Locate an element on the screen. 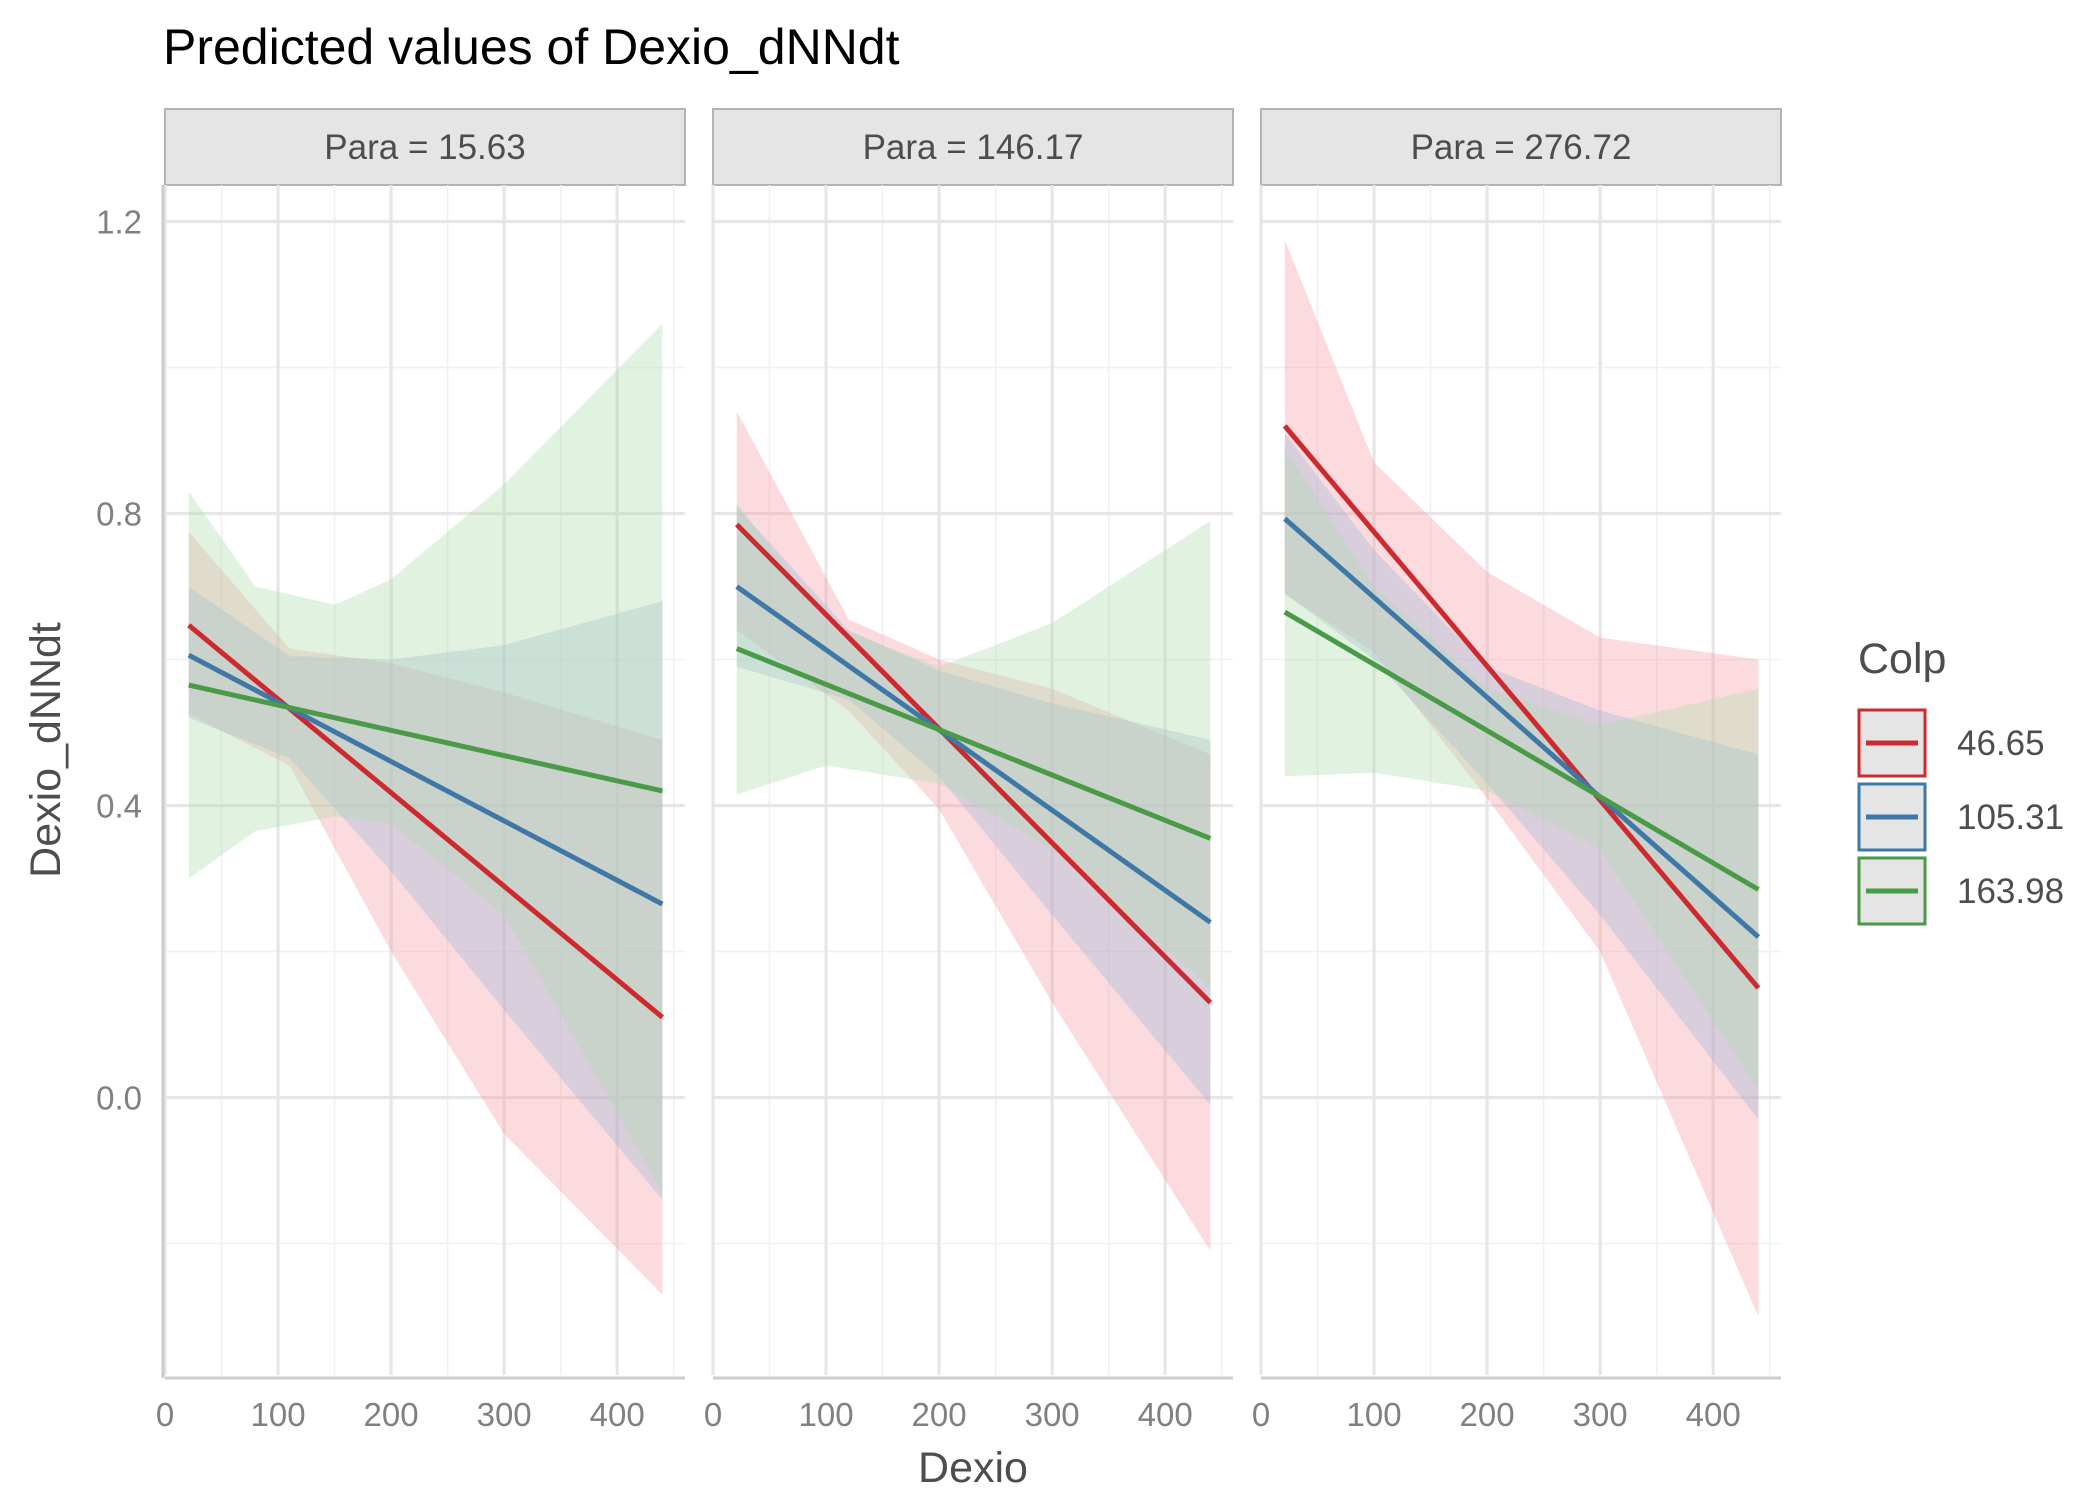 This screenshot has width=2100, height=1500. legend-item: 105.31 is located at coordinates (1960, 817).